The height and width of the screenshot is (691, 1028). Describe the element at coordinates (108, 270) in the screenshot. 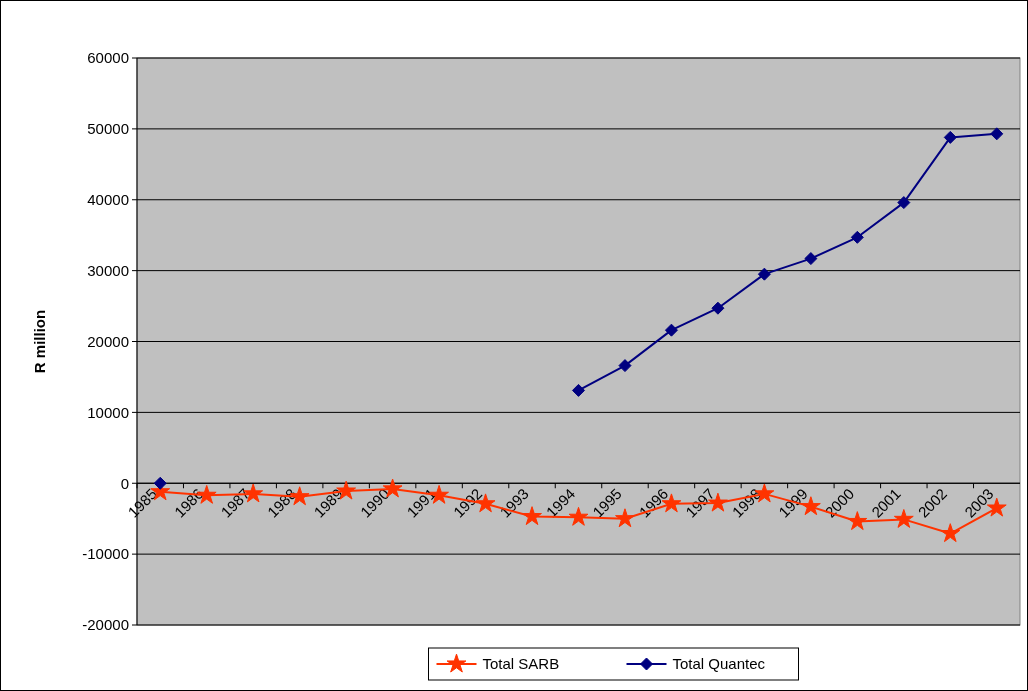

I see `y-tick-label: 30000` at that location.